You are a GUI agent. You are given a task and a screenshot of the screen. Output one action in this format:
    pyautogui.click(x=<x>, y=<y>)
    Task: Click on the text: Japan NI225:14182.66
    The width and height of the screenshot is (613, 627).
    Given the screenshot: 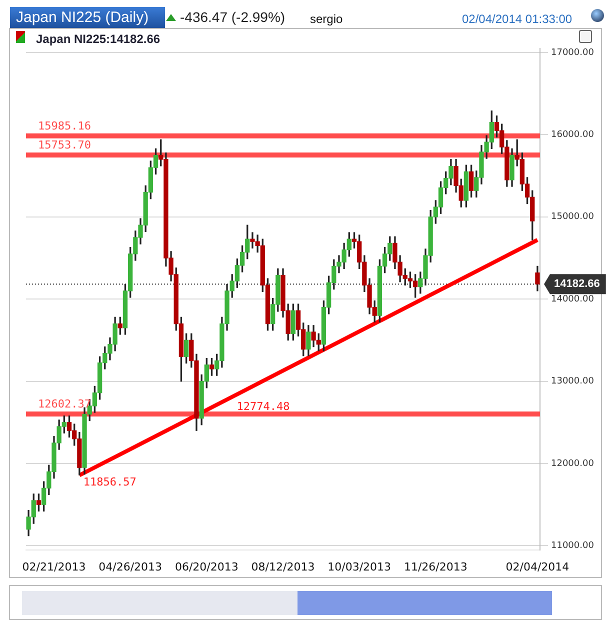 What is the action you would take?
    pyautogui.click(x=98, y=39)
    